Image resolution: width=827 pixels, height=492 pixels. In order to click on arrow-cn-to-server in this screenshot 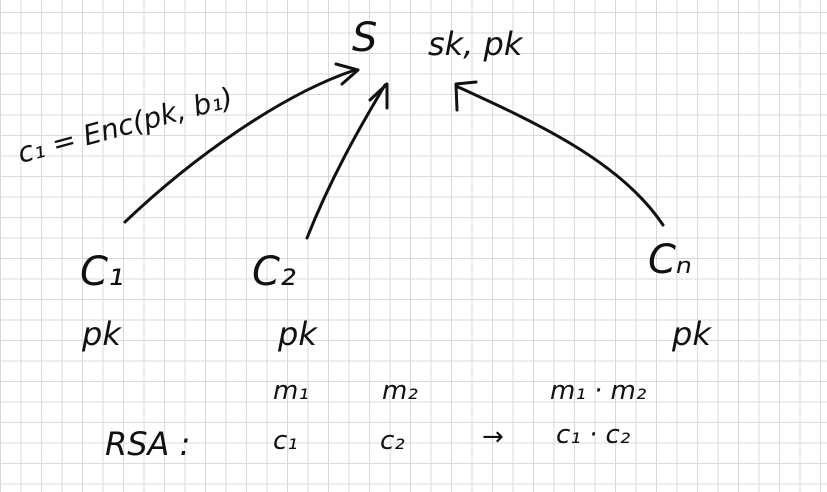, I will do `click(559, 155)`.